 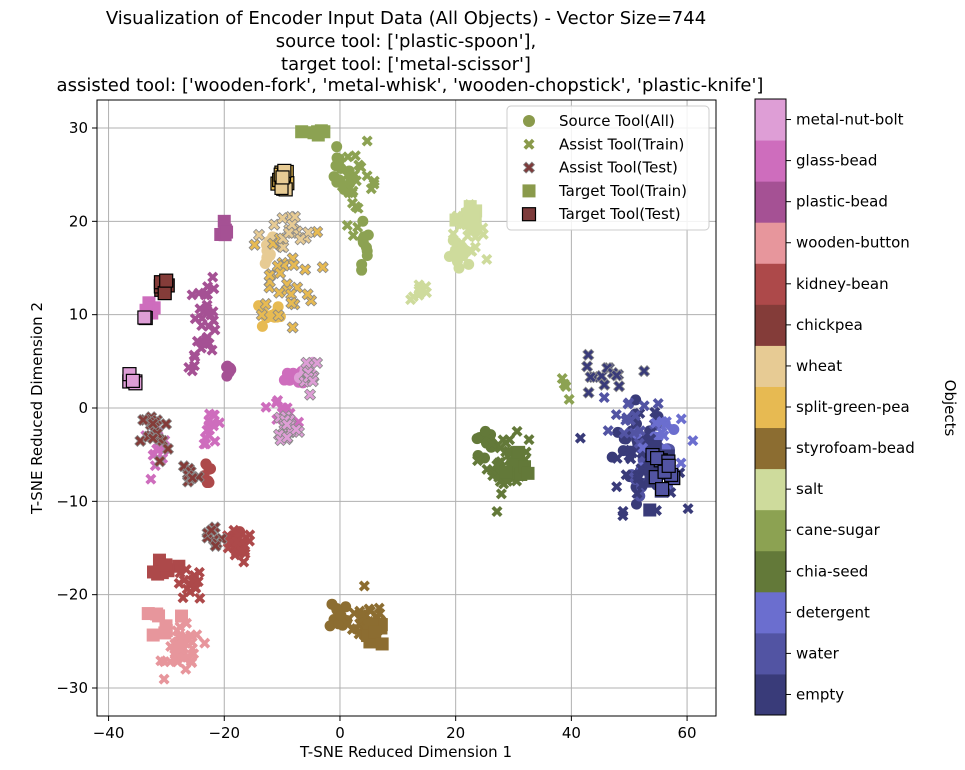 What do you see at coordinates (855, 448) in the screenshot?
I see `colorbar-tick-label: styrofoam-bead` at bounding box center [855, 448].